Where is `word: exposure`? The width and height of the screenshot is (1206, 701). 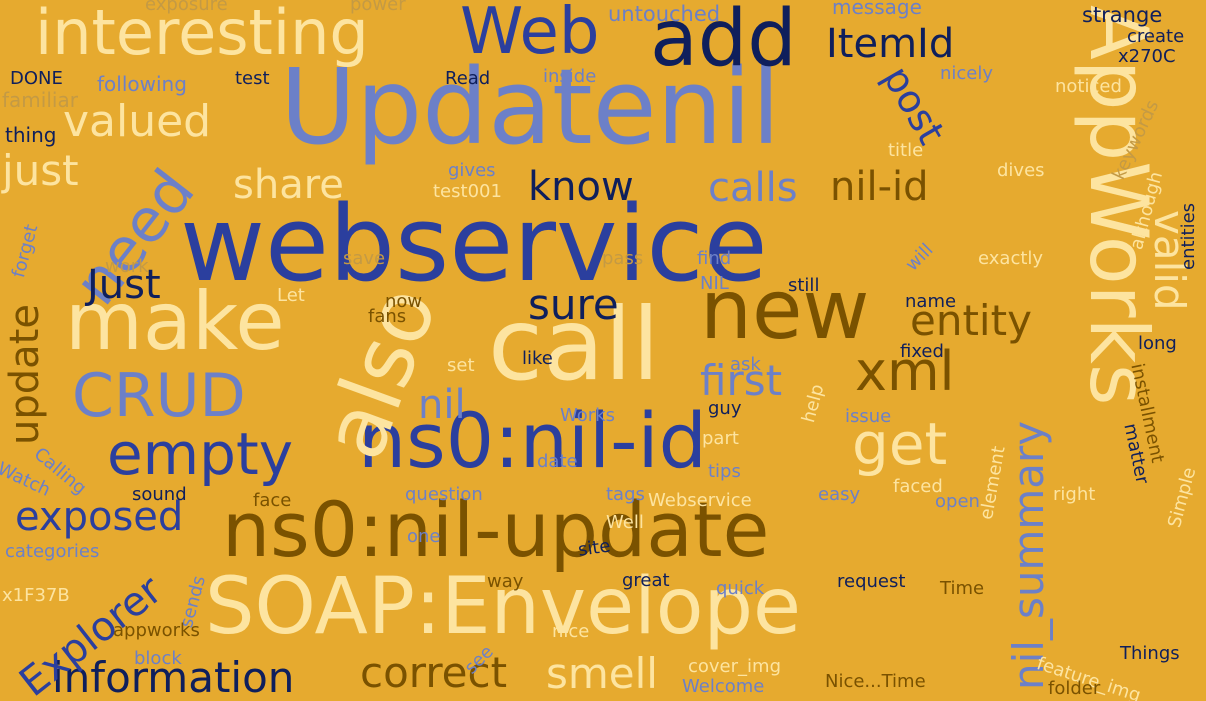
word: exposure is located at coordinates (186, 7).